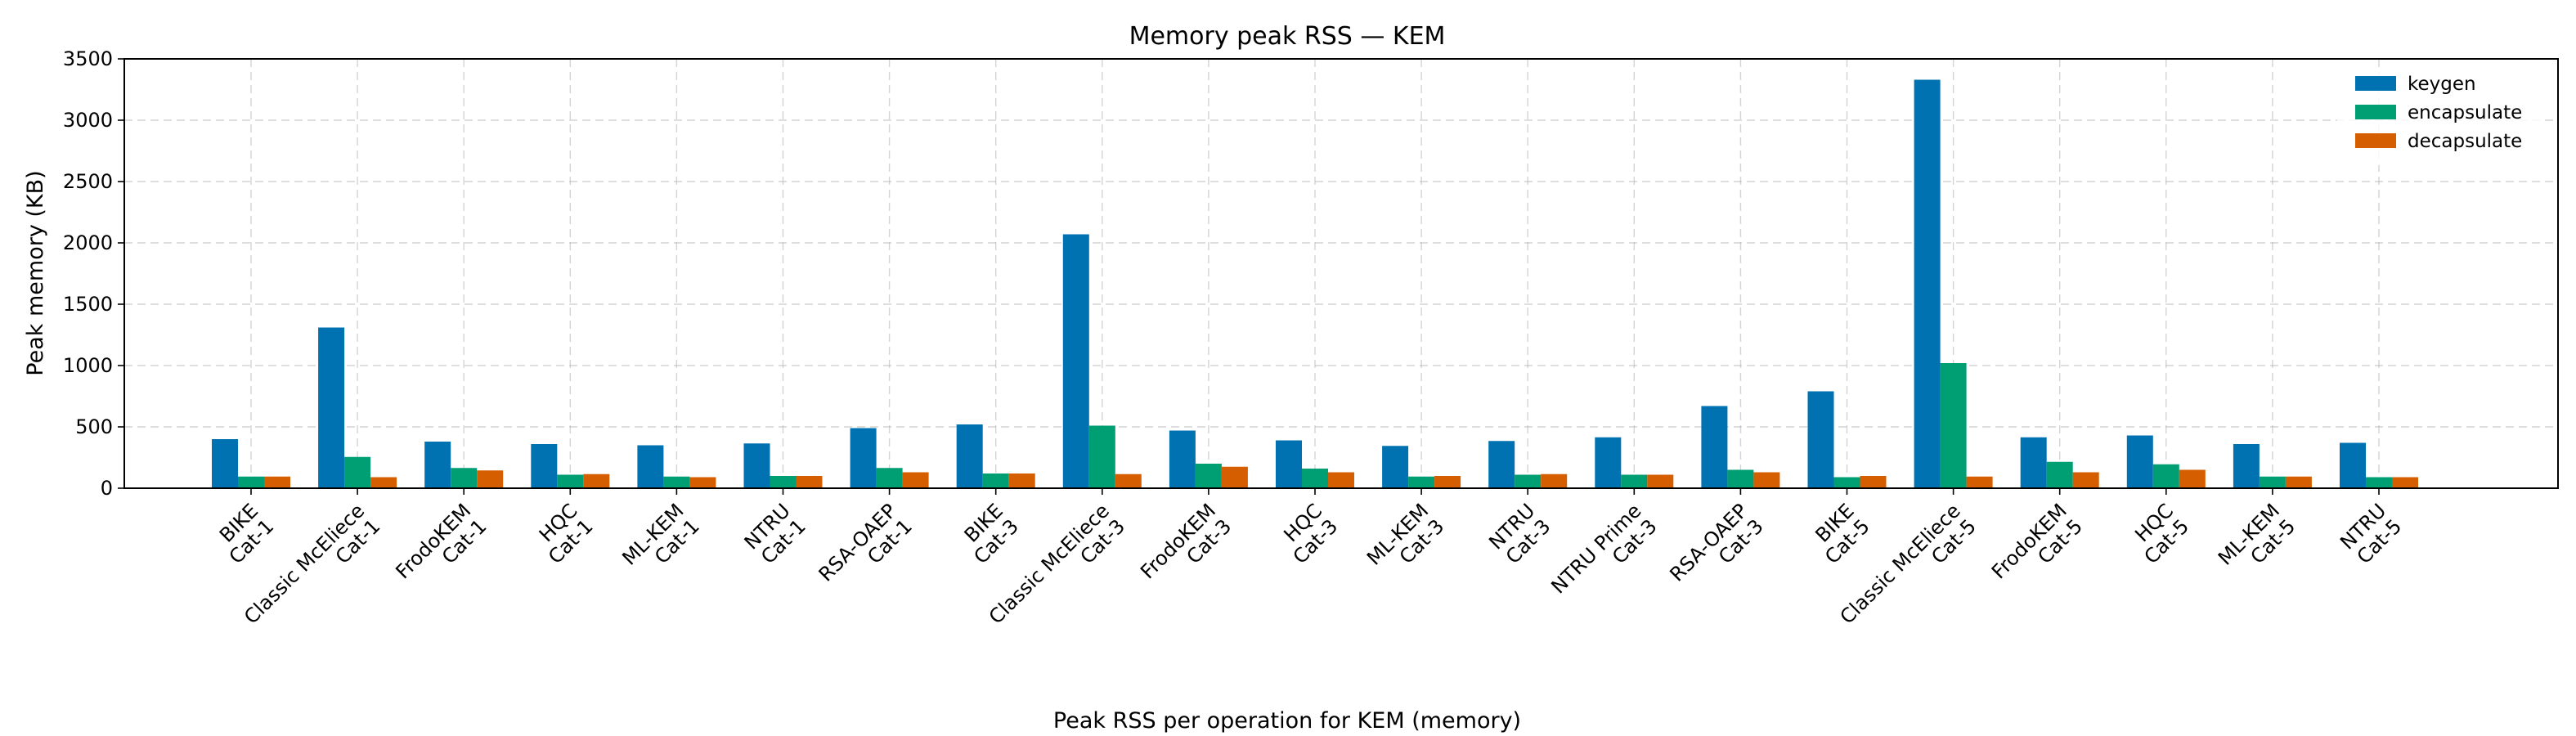  What do you see at coordinates (2465, 112) in the screenshot?
I see `legend-label-encapsulate: encapsulate` at bounding box center [2465, 112].